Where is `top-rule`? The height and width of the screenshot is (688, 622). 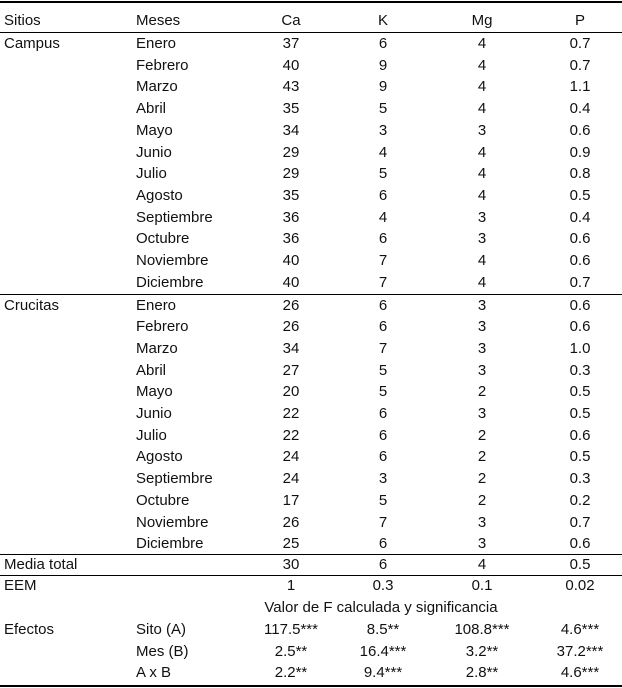 top-rule is located at coordinates (311, 2).